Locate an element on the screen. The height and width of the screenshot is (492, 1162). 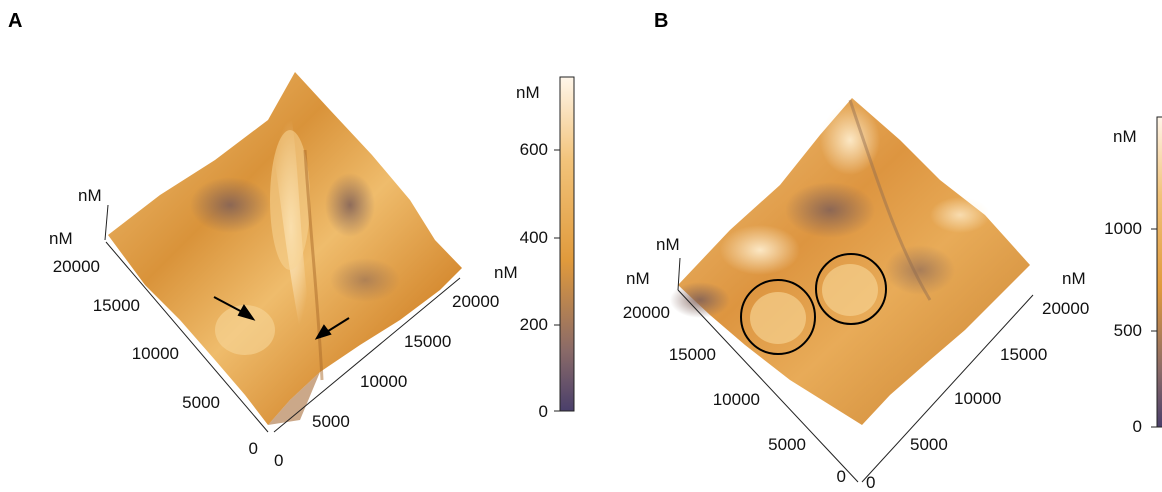
panel-a-colorbar-tick: 400 is located at coordinates (533, 237).